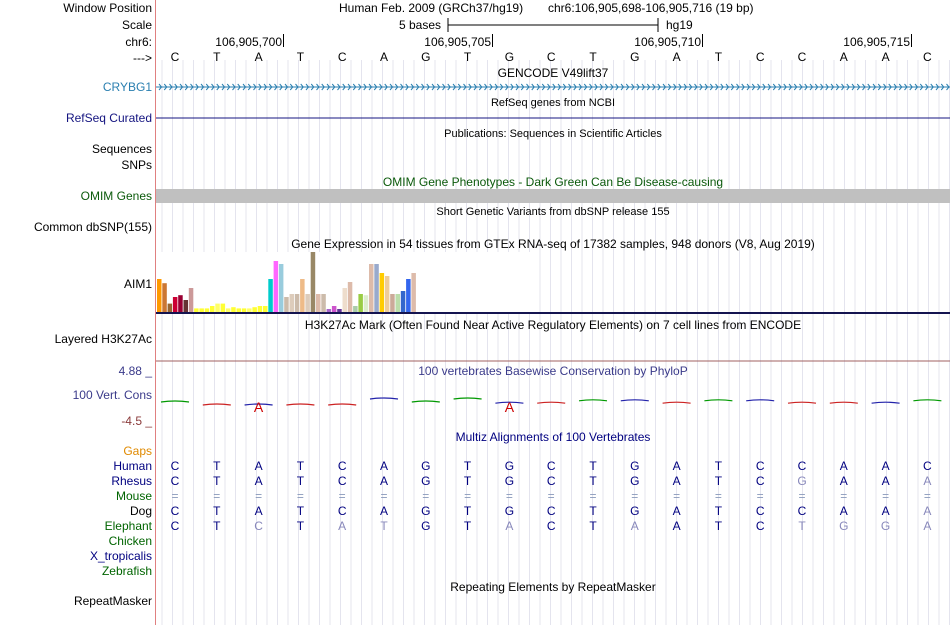  Describe the element at coordinates (126, 571) in the screenshot. I see `species-label-zebrafish: Zebrafish` at that location.